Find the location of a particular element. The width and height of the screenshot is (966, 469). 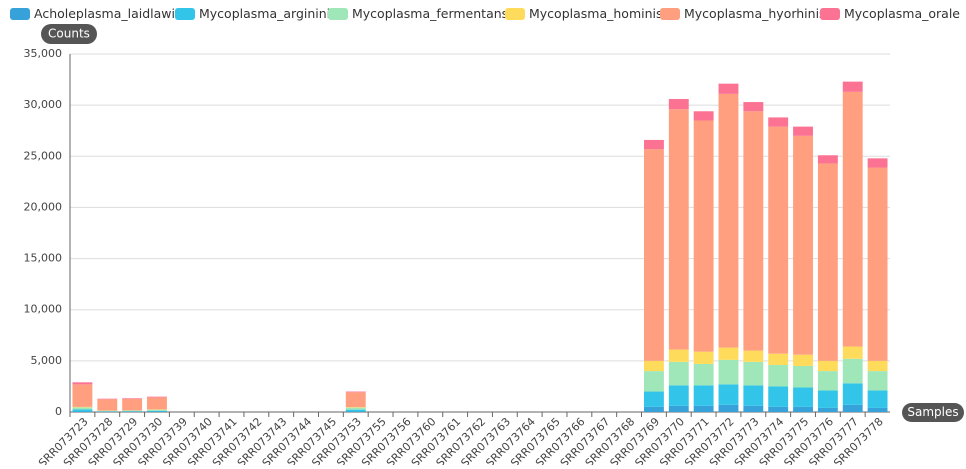

legend-label: Mycoplasma_hyorhinis is located at coordinates (755, 13).